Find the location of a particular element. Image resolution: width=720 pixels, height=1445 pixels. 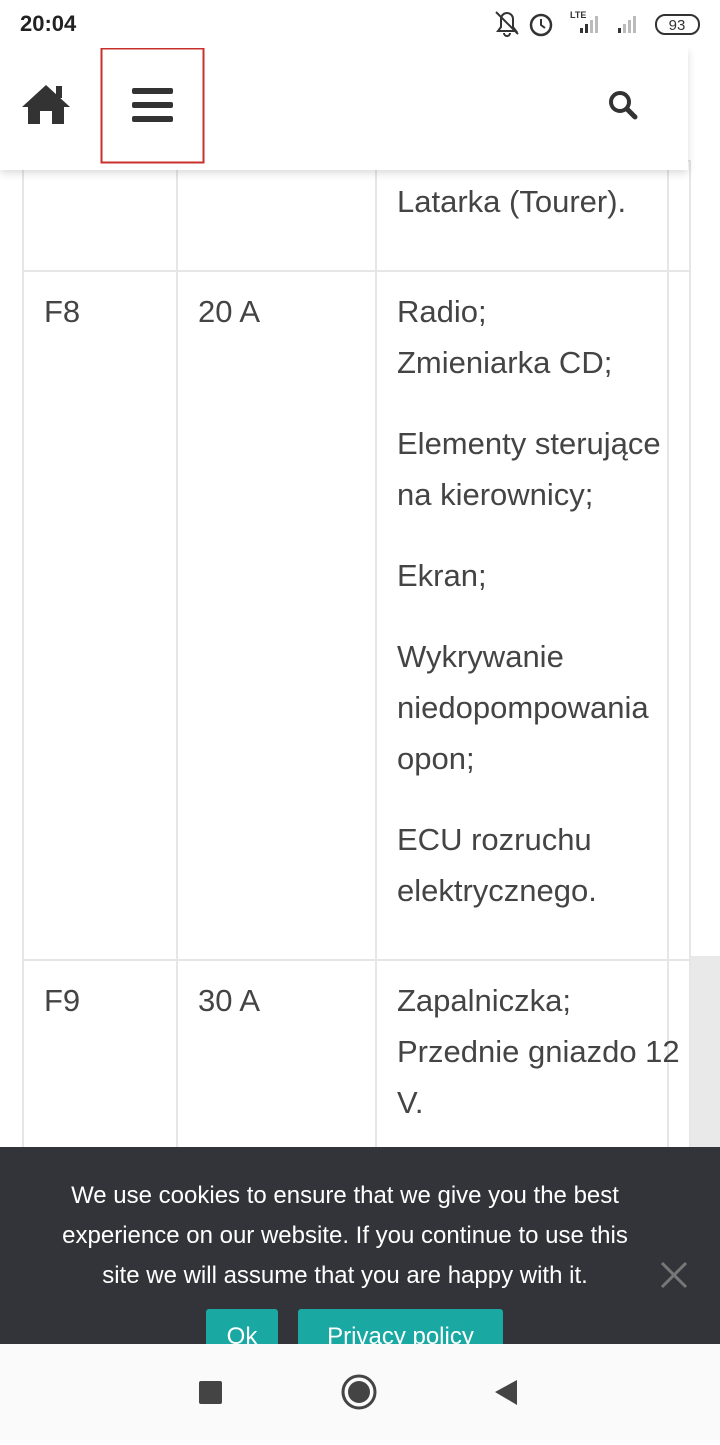

description-line: niedopompowania is located at coordinates (523, 707).